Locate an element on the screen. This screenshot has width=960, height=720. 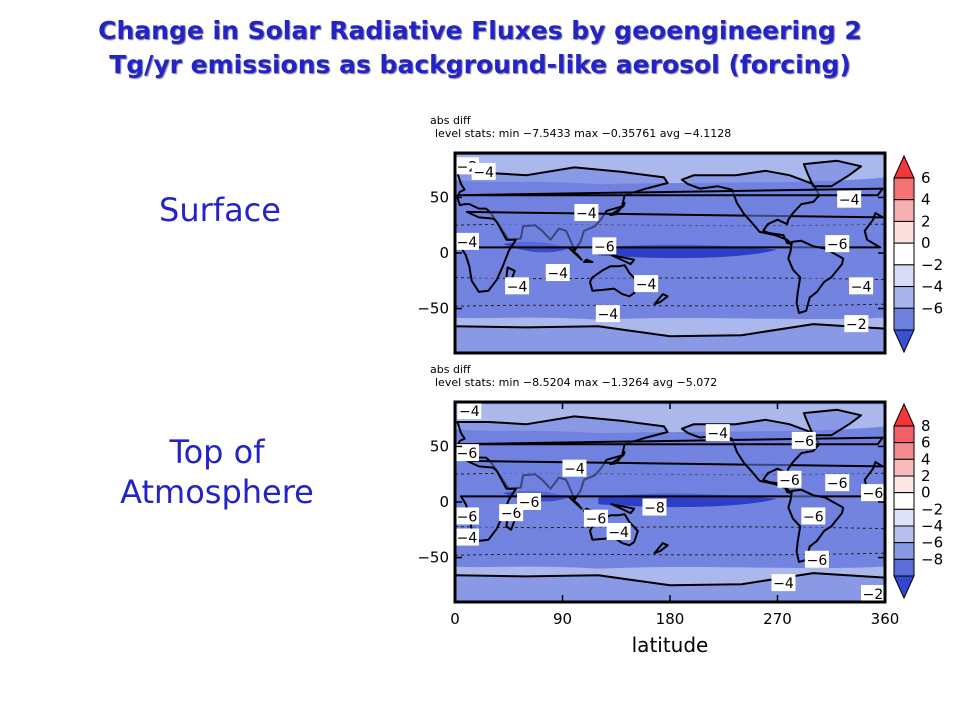
surface-label: Surface is located at coordinates (220, 210).